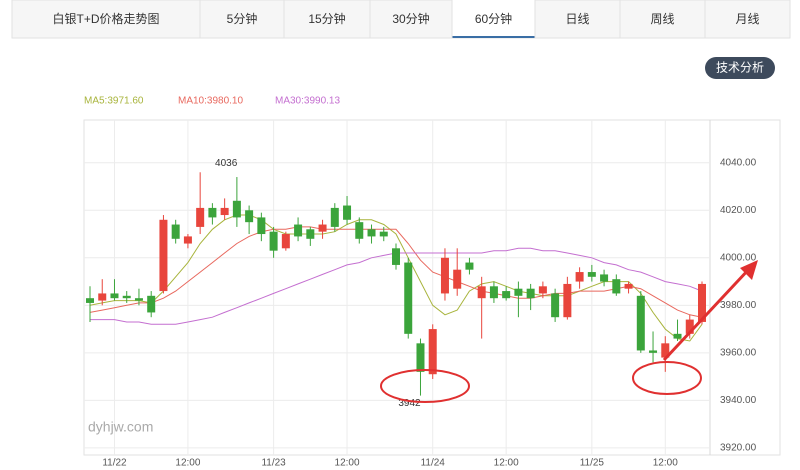  Describe the element at coordinates (493, 37) in the screenshot. I see `tab-active-underline` at that location.